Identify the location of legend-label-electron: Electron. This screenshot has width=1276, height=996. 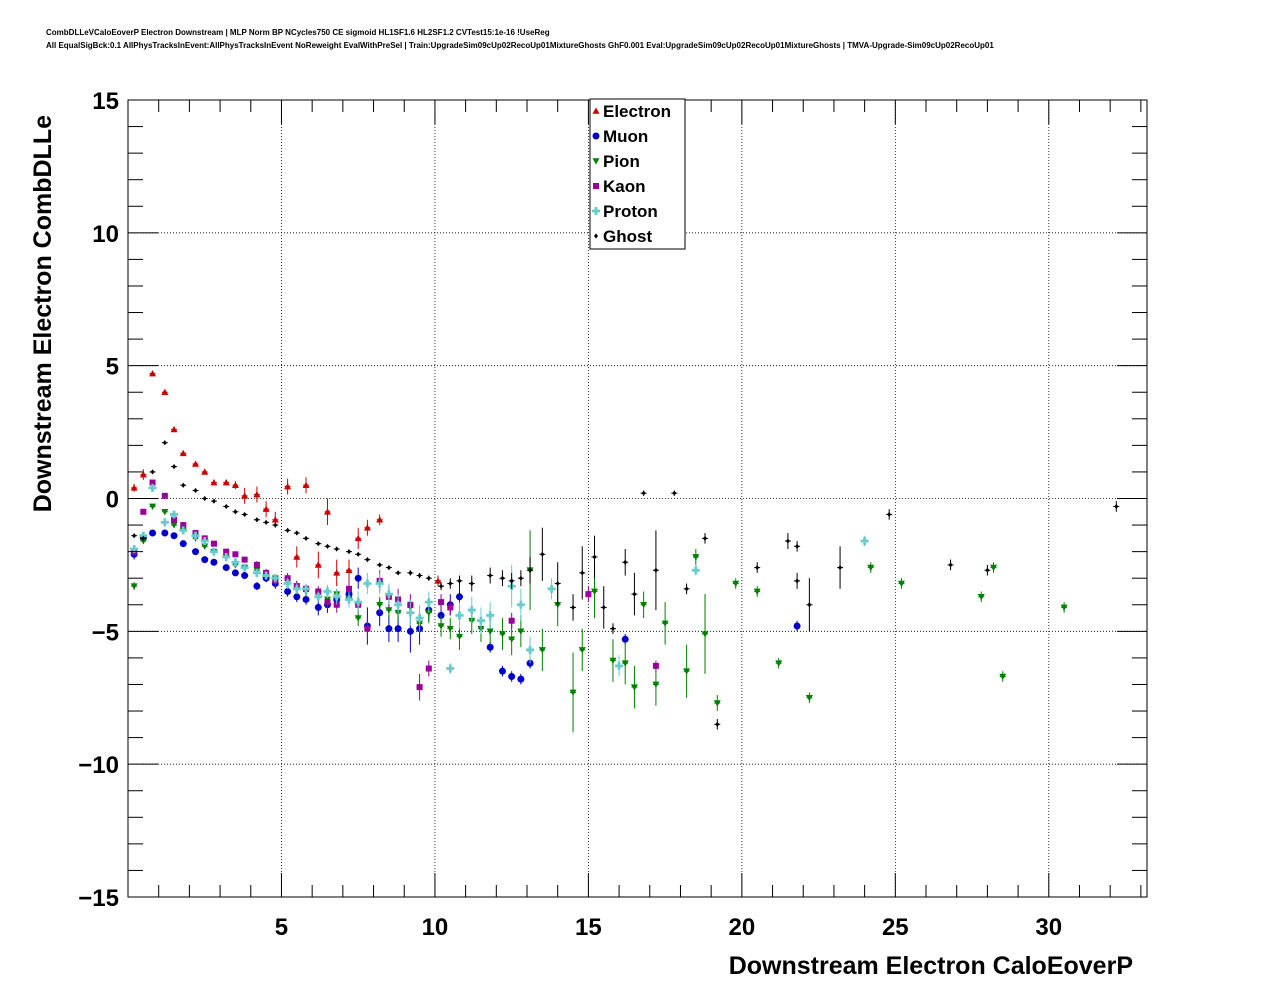
(637, 111).